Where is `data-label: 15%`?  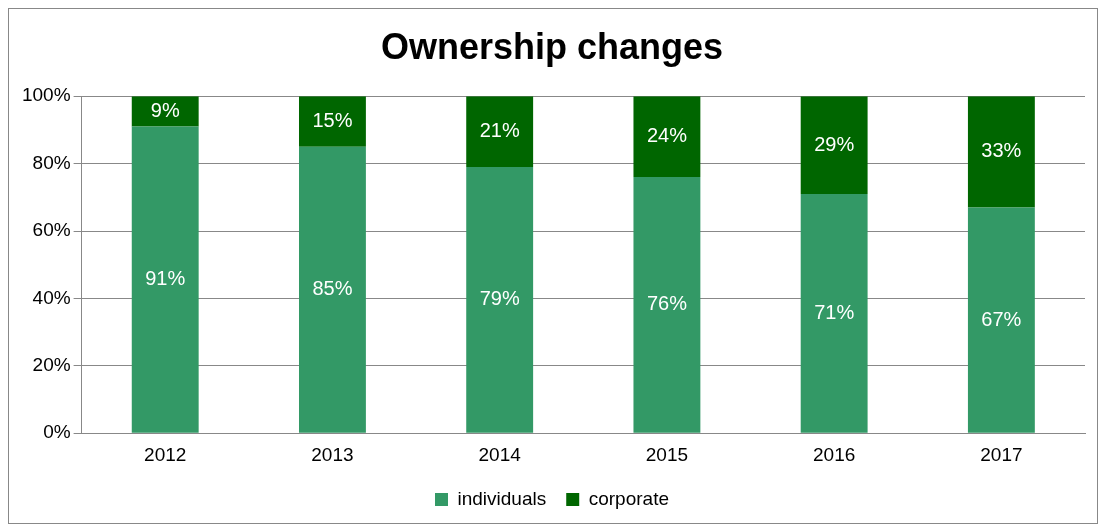
data-label: 15% is located at coordinates (332, 119).